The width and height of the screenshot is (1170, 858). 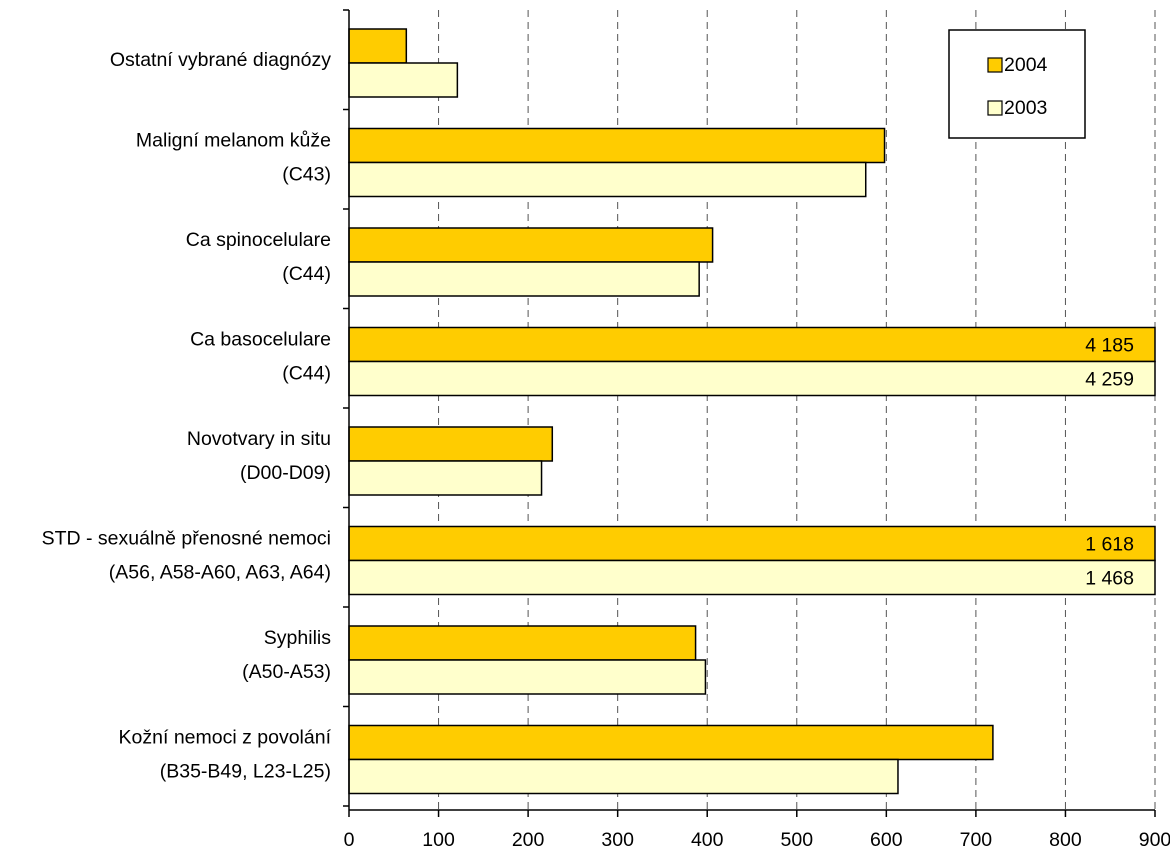 What do you see at coordinates (220, 573) in the screenshot?
I see `category-label-5-line-1: (A56, A58-A60, A63, A64)` at bounding box center [220, 573].